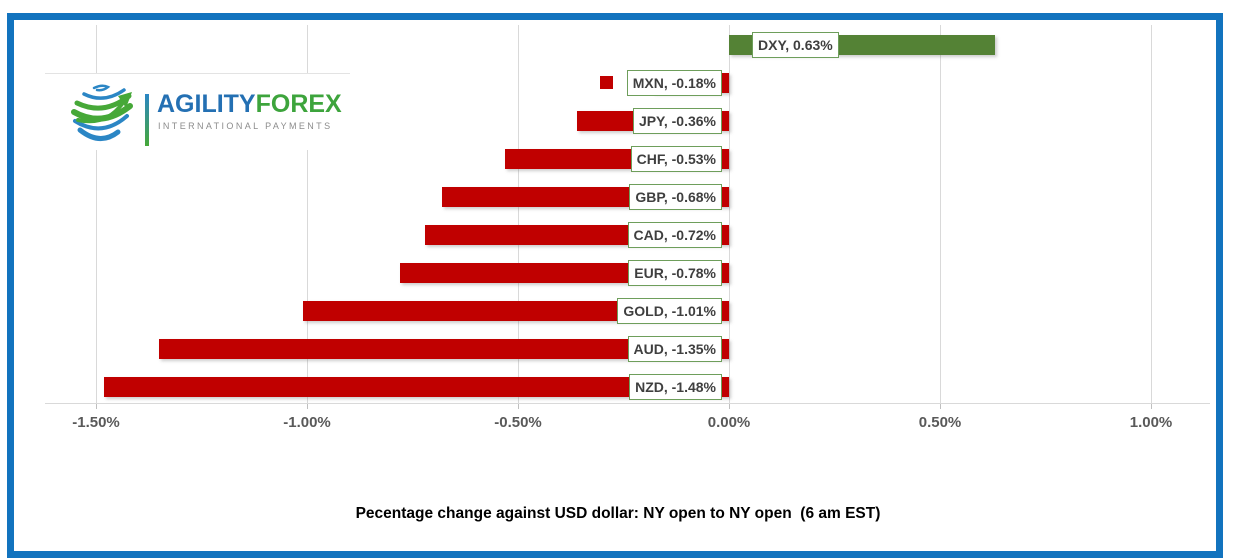 The height and width of the screenshot is (559, 1235). What do you see at coordinates (669, 311) in the screenshot?
I see `data-label-gold: GOLD, -1.01%` at bounding box center [669, 311].